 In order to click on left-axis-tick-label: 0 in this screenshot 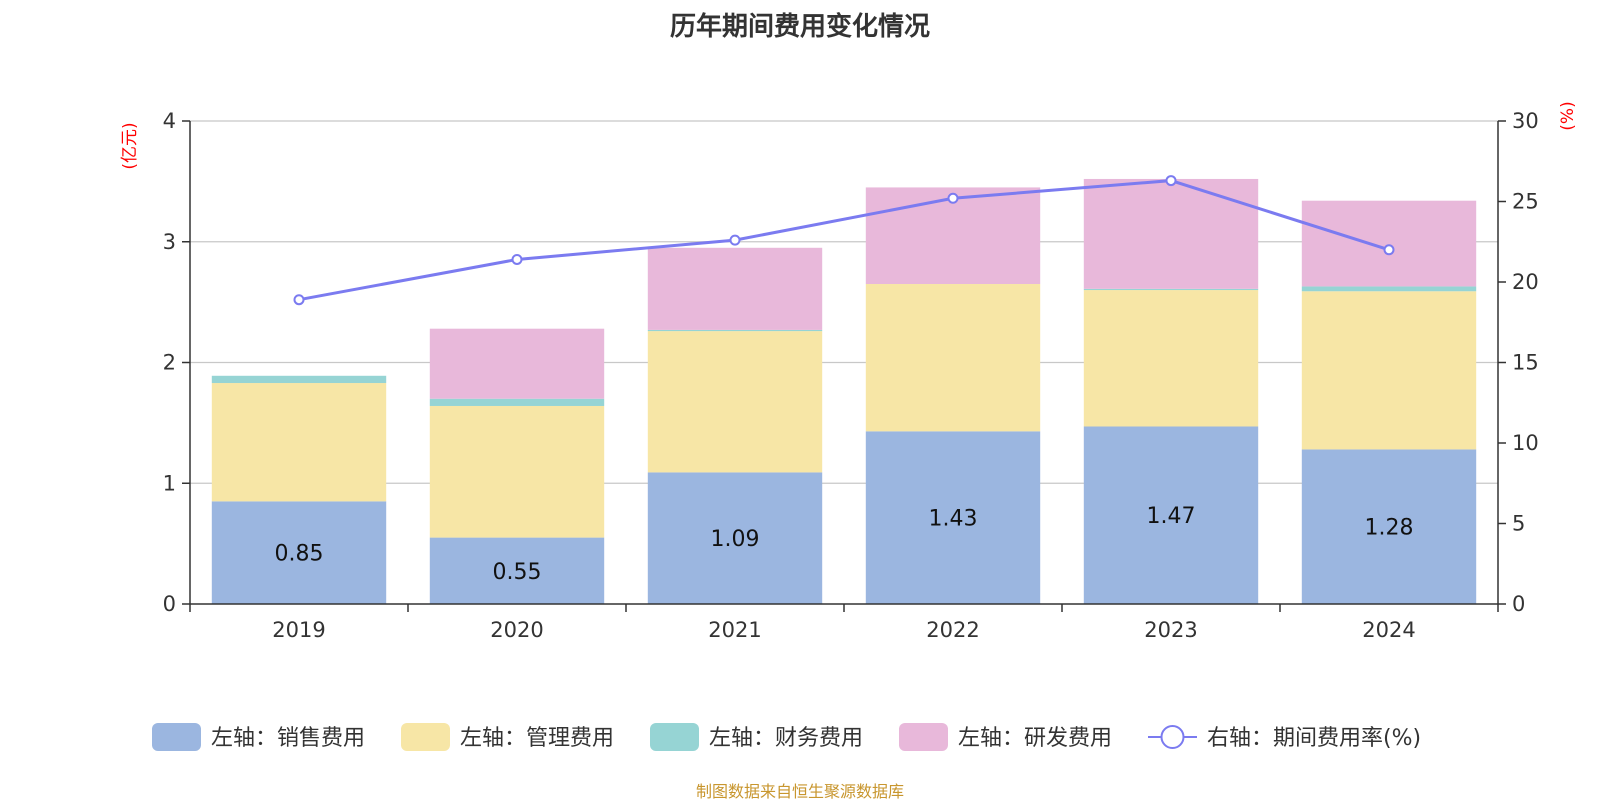, I will do `click(169, 604)`.